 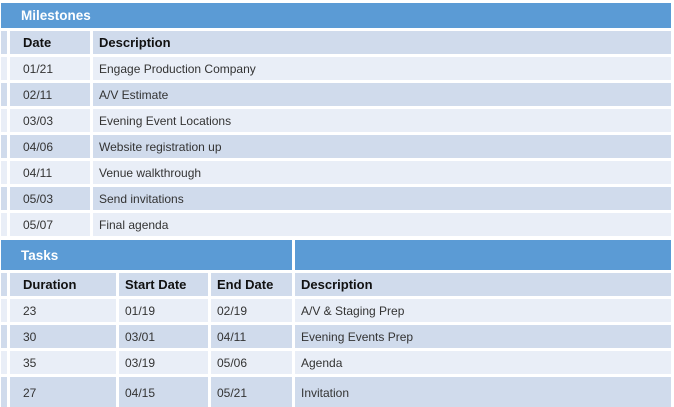 What do you see at coordinates (251, 362) in the screenshot?
I see `task-end-date-cell: 05/06` at bounding box center [251, 362].